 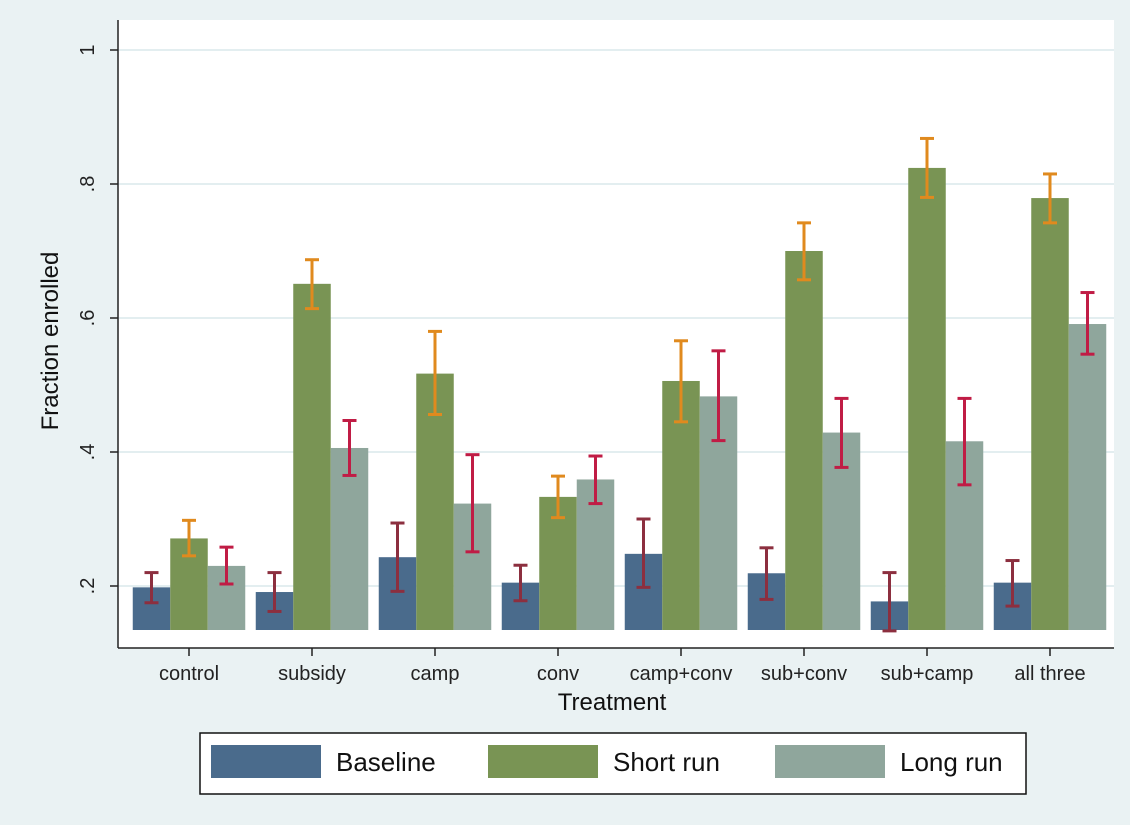 I want to click on error-bar-long-run-camp, so click(x=472, y=503).